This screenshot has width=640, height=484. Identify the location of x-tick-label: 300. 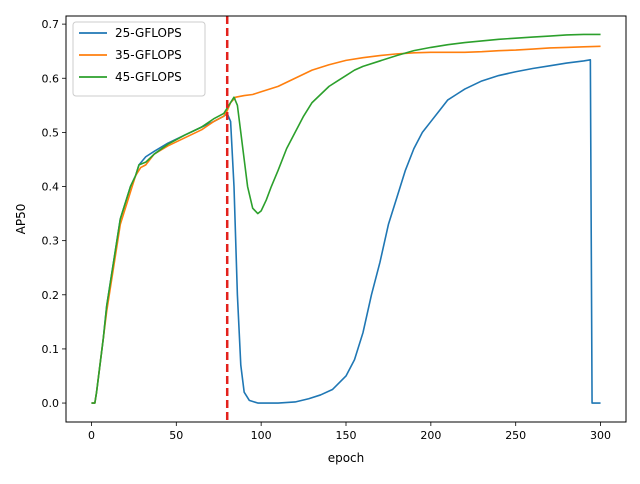
(600, 435).